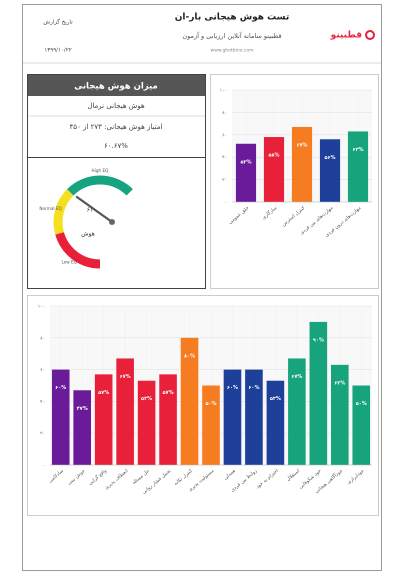  Describe the element at coordinates (69, 262) in the screenshot. I see `gauge-zone-label: Low EQ` at that location.